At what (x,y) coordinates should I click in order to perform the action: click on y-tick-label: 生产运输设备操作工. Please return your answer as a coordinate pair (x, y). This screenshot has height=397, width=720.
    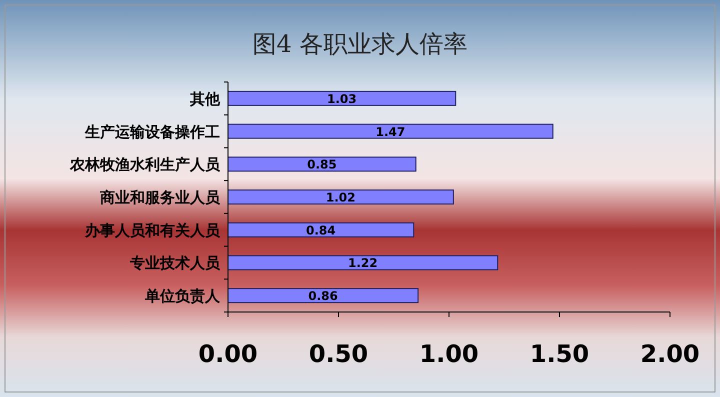
    Looking at the image, I should click on (152, 131).